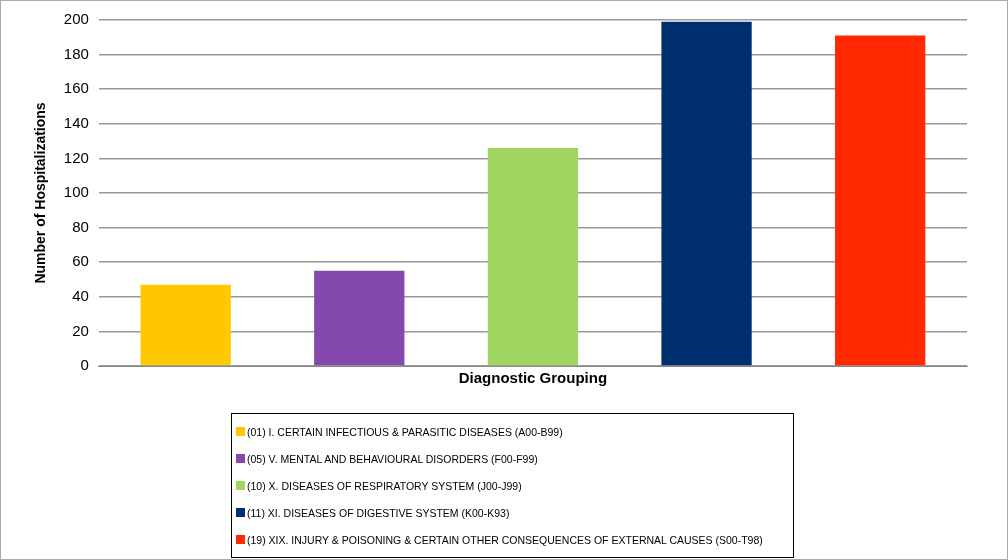 This screenshot has height=560, width=1008. Describe the element at coordinates (76, 88) in the screenshot. I see `y-tick-label: 160` at that location.